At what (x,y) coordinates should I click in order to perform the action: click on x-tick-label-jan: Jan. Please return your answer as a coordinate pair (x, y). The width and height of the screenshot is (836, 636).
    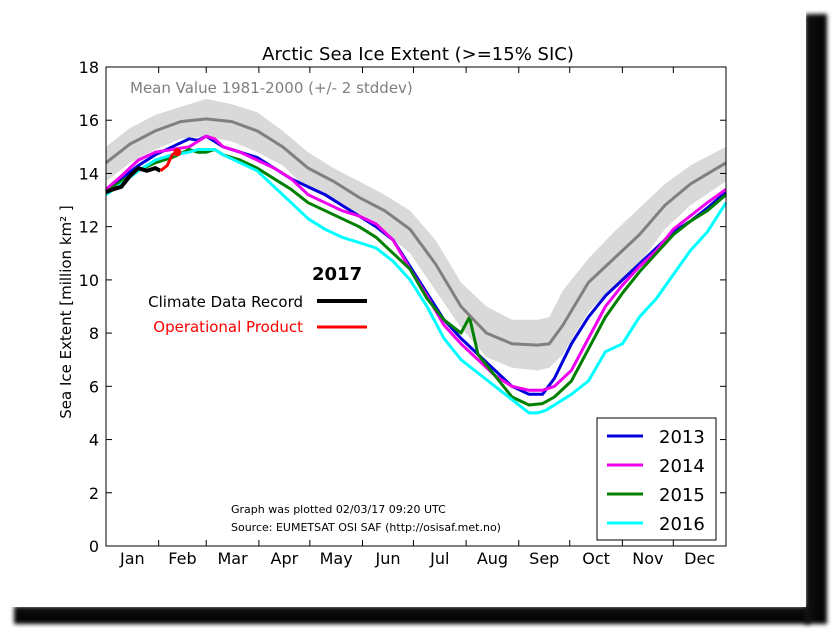
    Looking at the image, I should click on (132, 558).